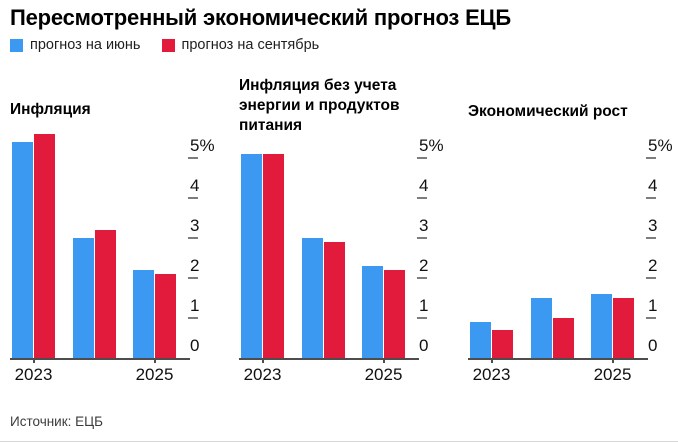  Describe the element at coordinates (612, 374) in the screenshot. I see `x-tick-label-economic-growth: 2025` at that location.